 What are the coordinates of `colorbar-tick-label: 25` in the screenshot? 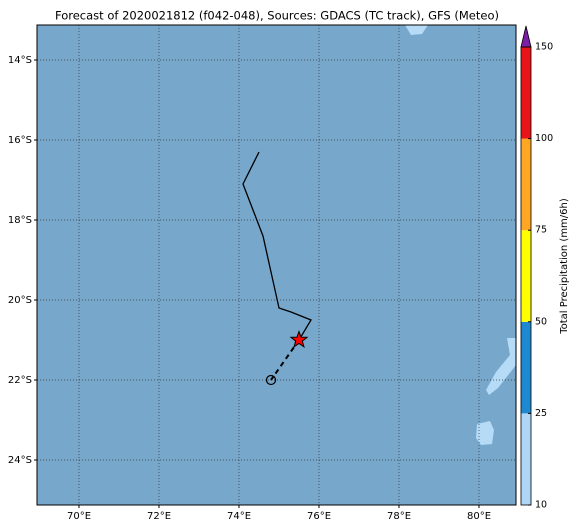 It's located at (541, 413).